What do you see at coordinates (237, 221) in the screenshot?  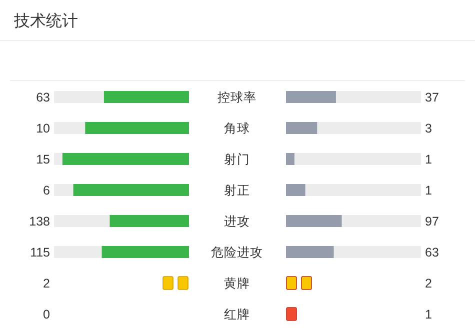 I see `category-label: 进攻` at bounding box center [237, 221].